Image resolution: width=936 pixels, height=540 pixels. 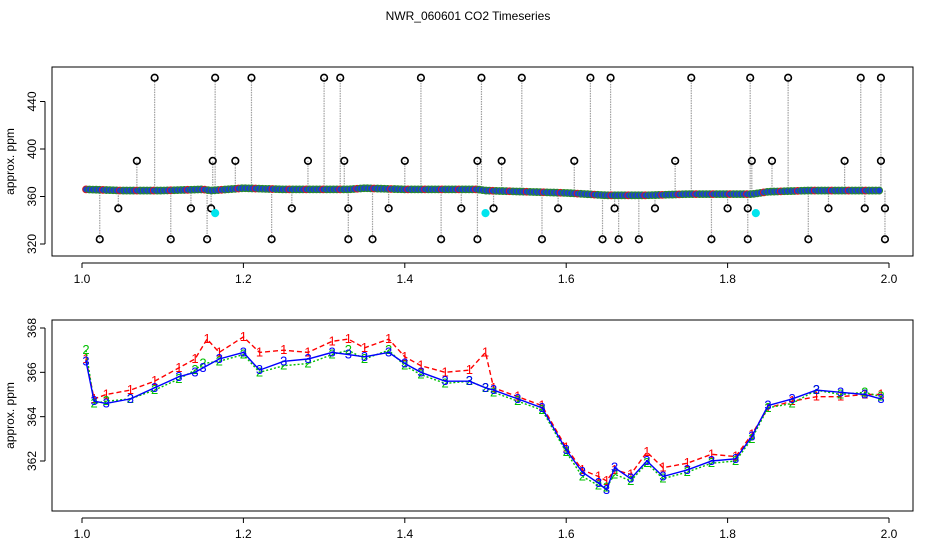 What do you see at coordinates (32, 101) in the screenshot?
I see `y-tick-label: 440` at bounding box center [32, 101].